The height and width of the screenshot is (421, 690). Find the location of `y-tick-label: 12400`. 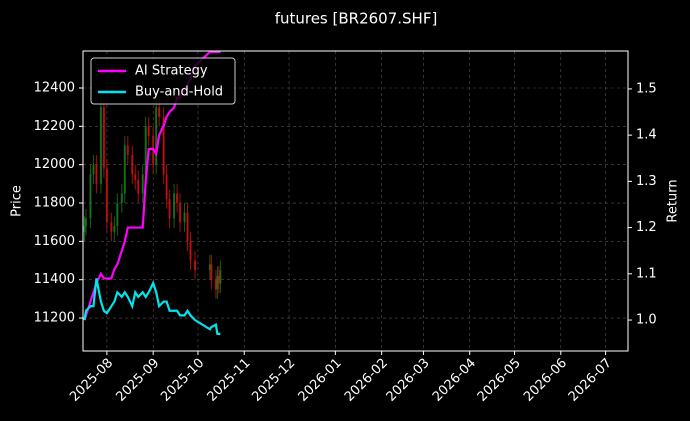

y-tick-label: 12400 is located at coordinates (54, 87).